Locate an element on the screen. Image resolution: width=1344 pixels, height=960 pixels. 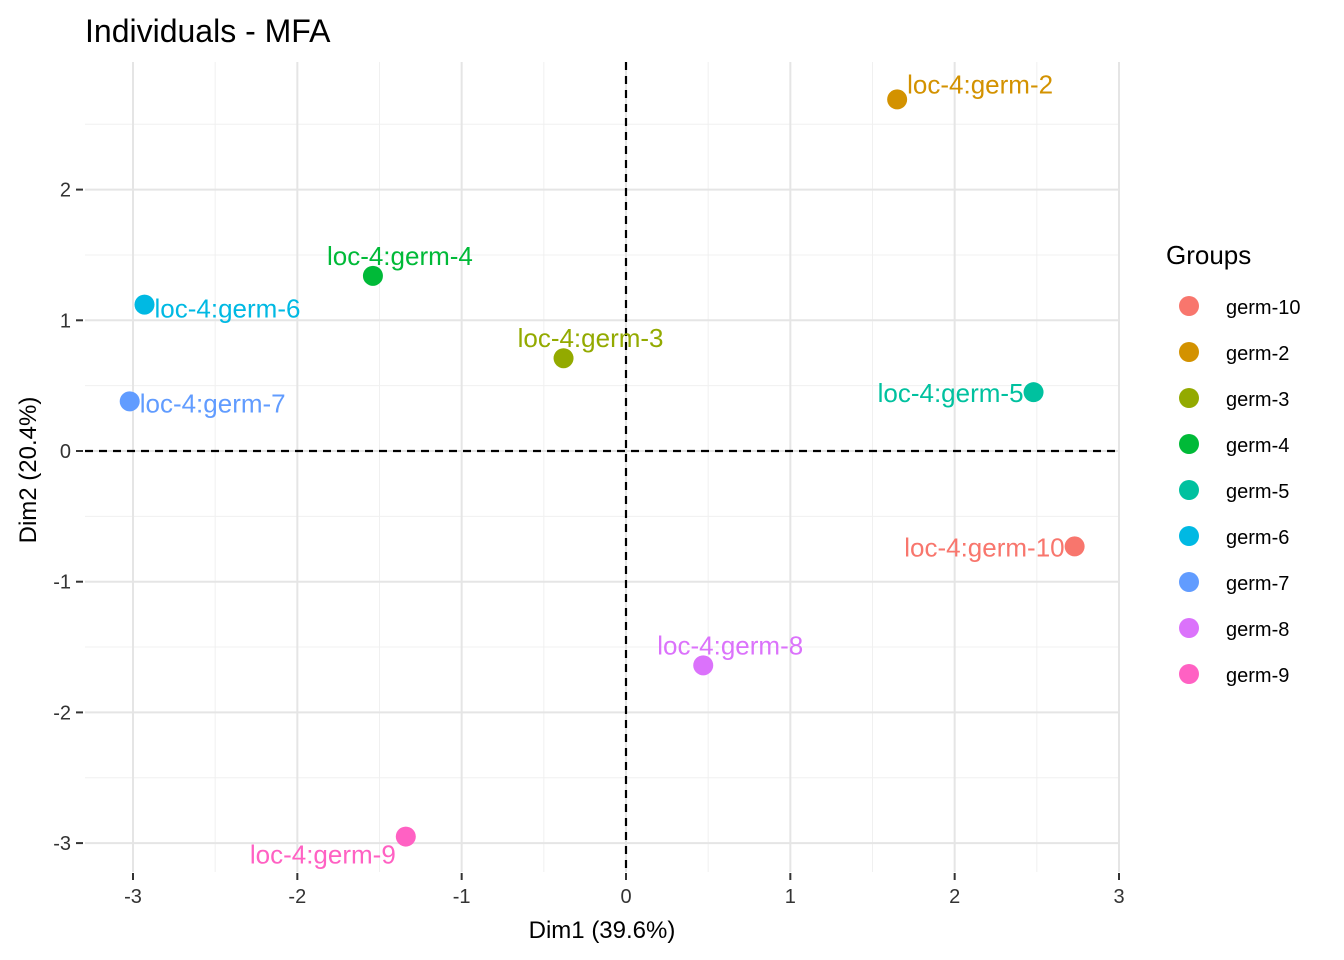
legend-item: germ-5 is located at coordinates (1234, 491).